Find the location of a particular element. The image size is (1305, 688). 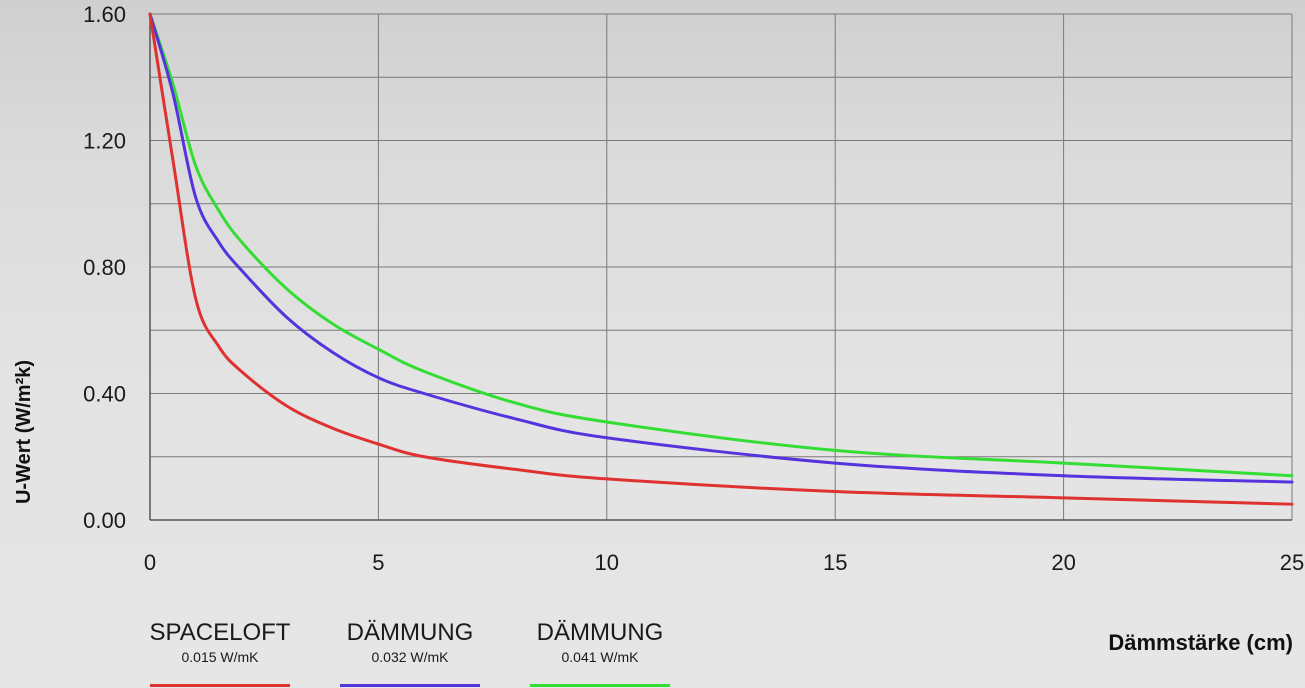

x-tick-label: 10 is located at coordinates (607, 562).